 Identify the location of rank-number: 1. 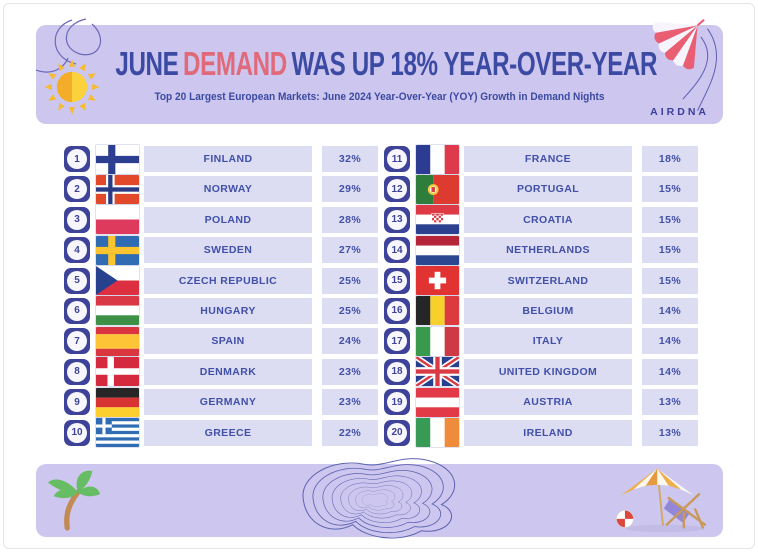
(77, 159).